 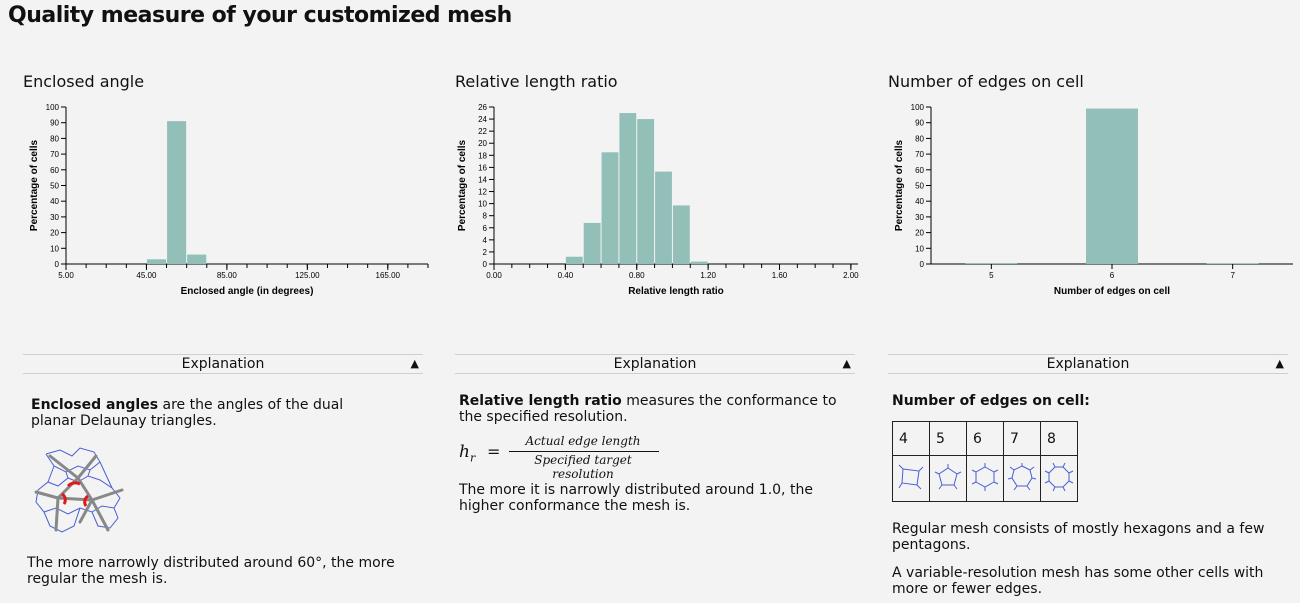 What do you see at coordinates (985, 478) in the screenshot?
I see `hexagon-cell-icon` at bounding box center [985, 478].